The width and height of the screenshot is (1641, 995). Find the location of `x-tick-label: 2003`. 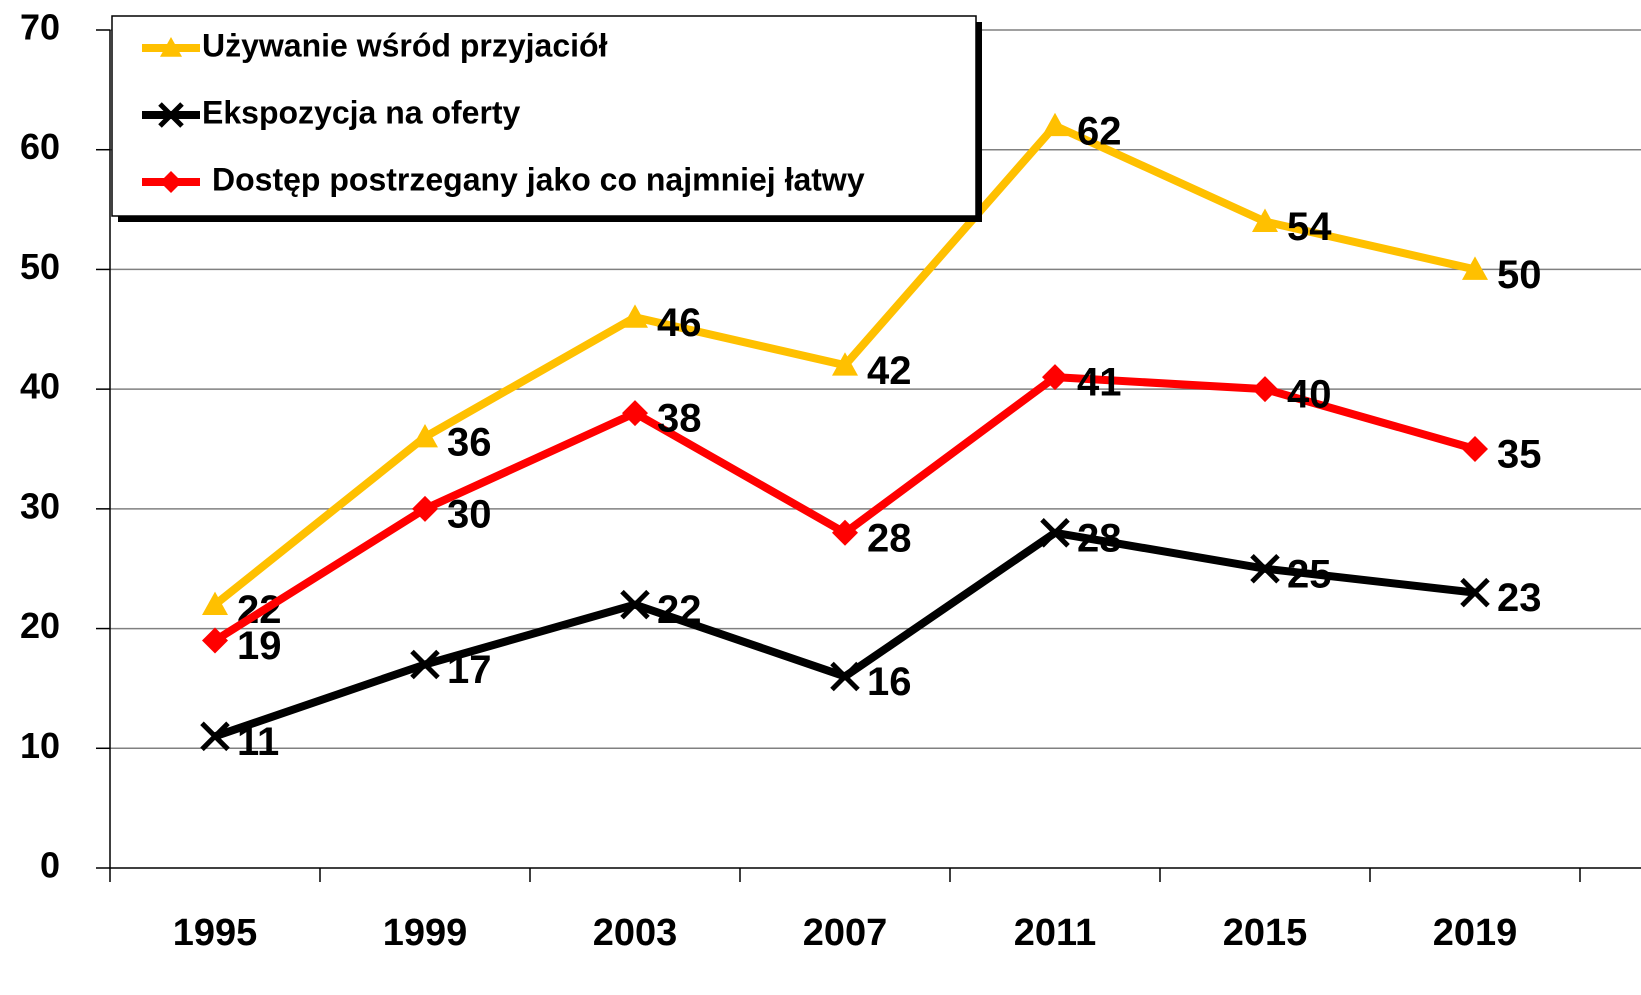

x-tick-label: 2003 is located at coordinates (635, 933).